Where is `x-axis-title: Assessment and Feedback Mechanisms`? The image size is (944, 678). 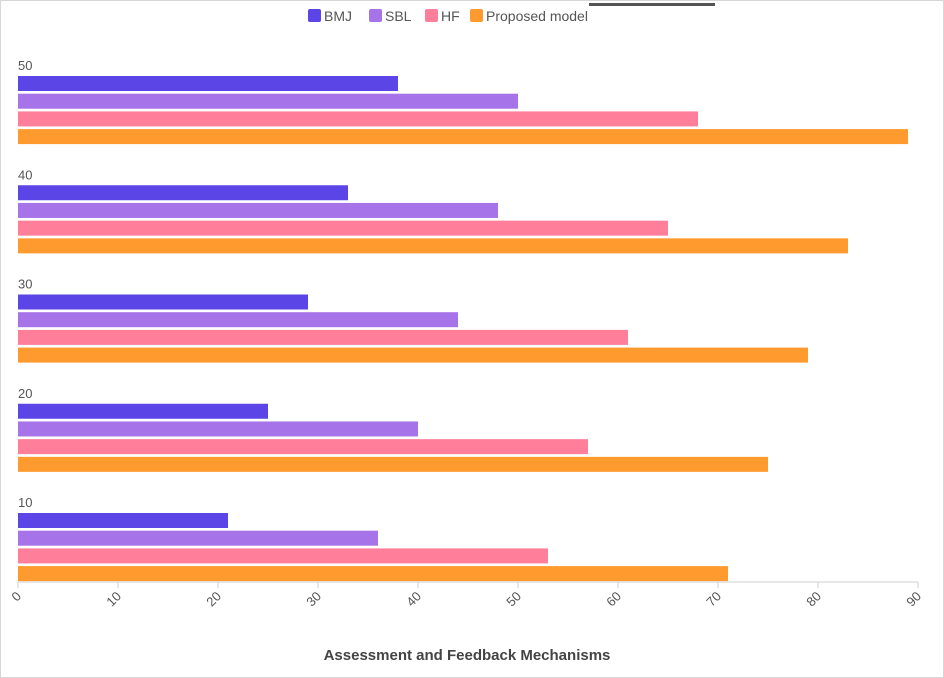
x-axis-title: Assessment and Feedback Mechanisms is located at coordinates (467, 655).